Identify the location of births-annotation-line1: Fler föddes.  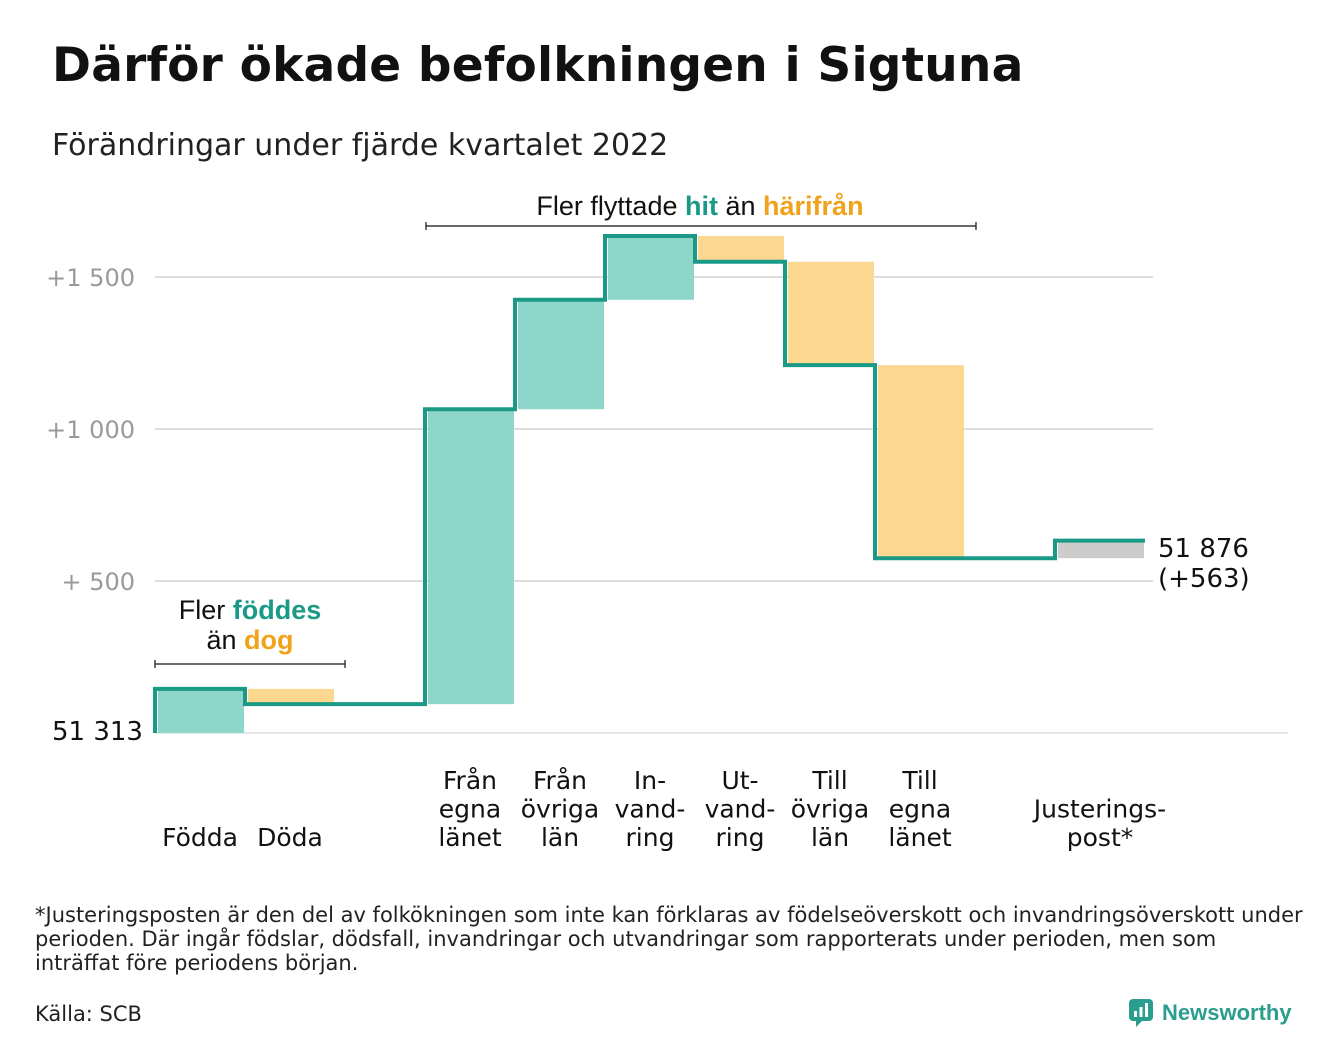
(250, 610).